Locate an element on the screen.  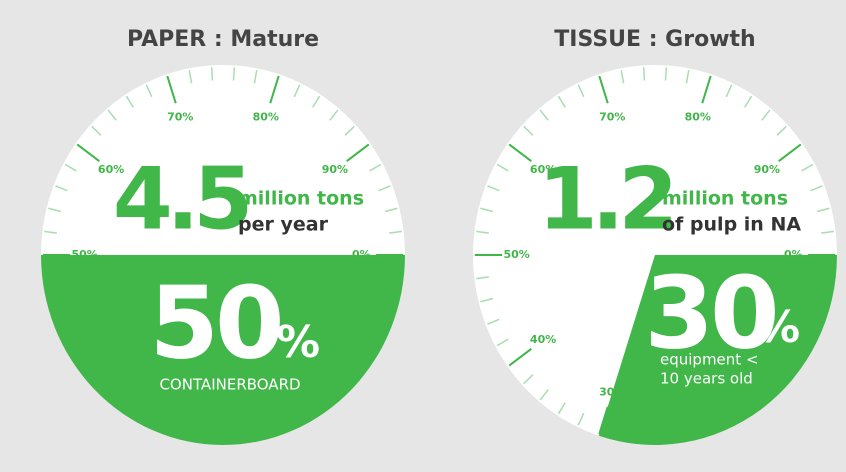
gauge-title: TISSUE : Growth is located at coordinates (654, 39).